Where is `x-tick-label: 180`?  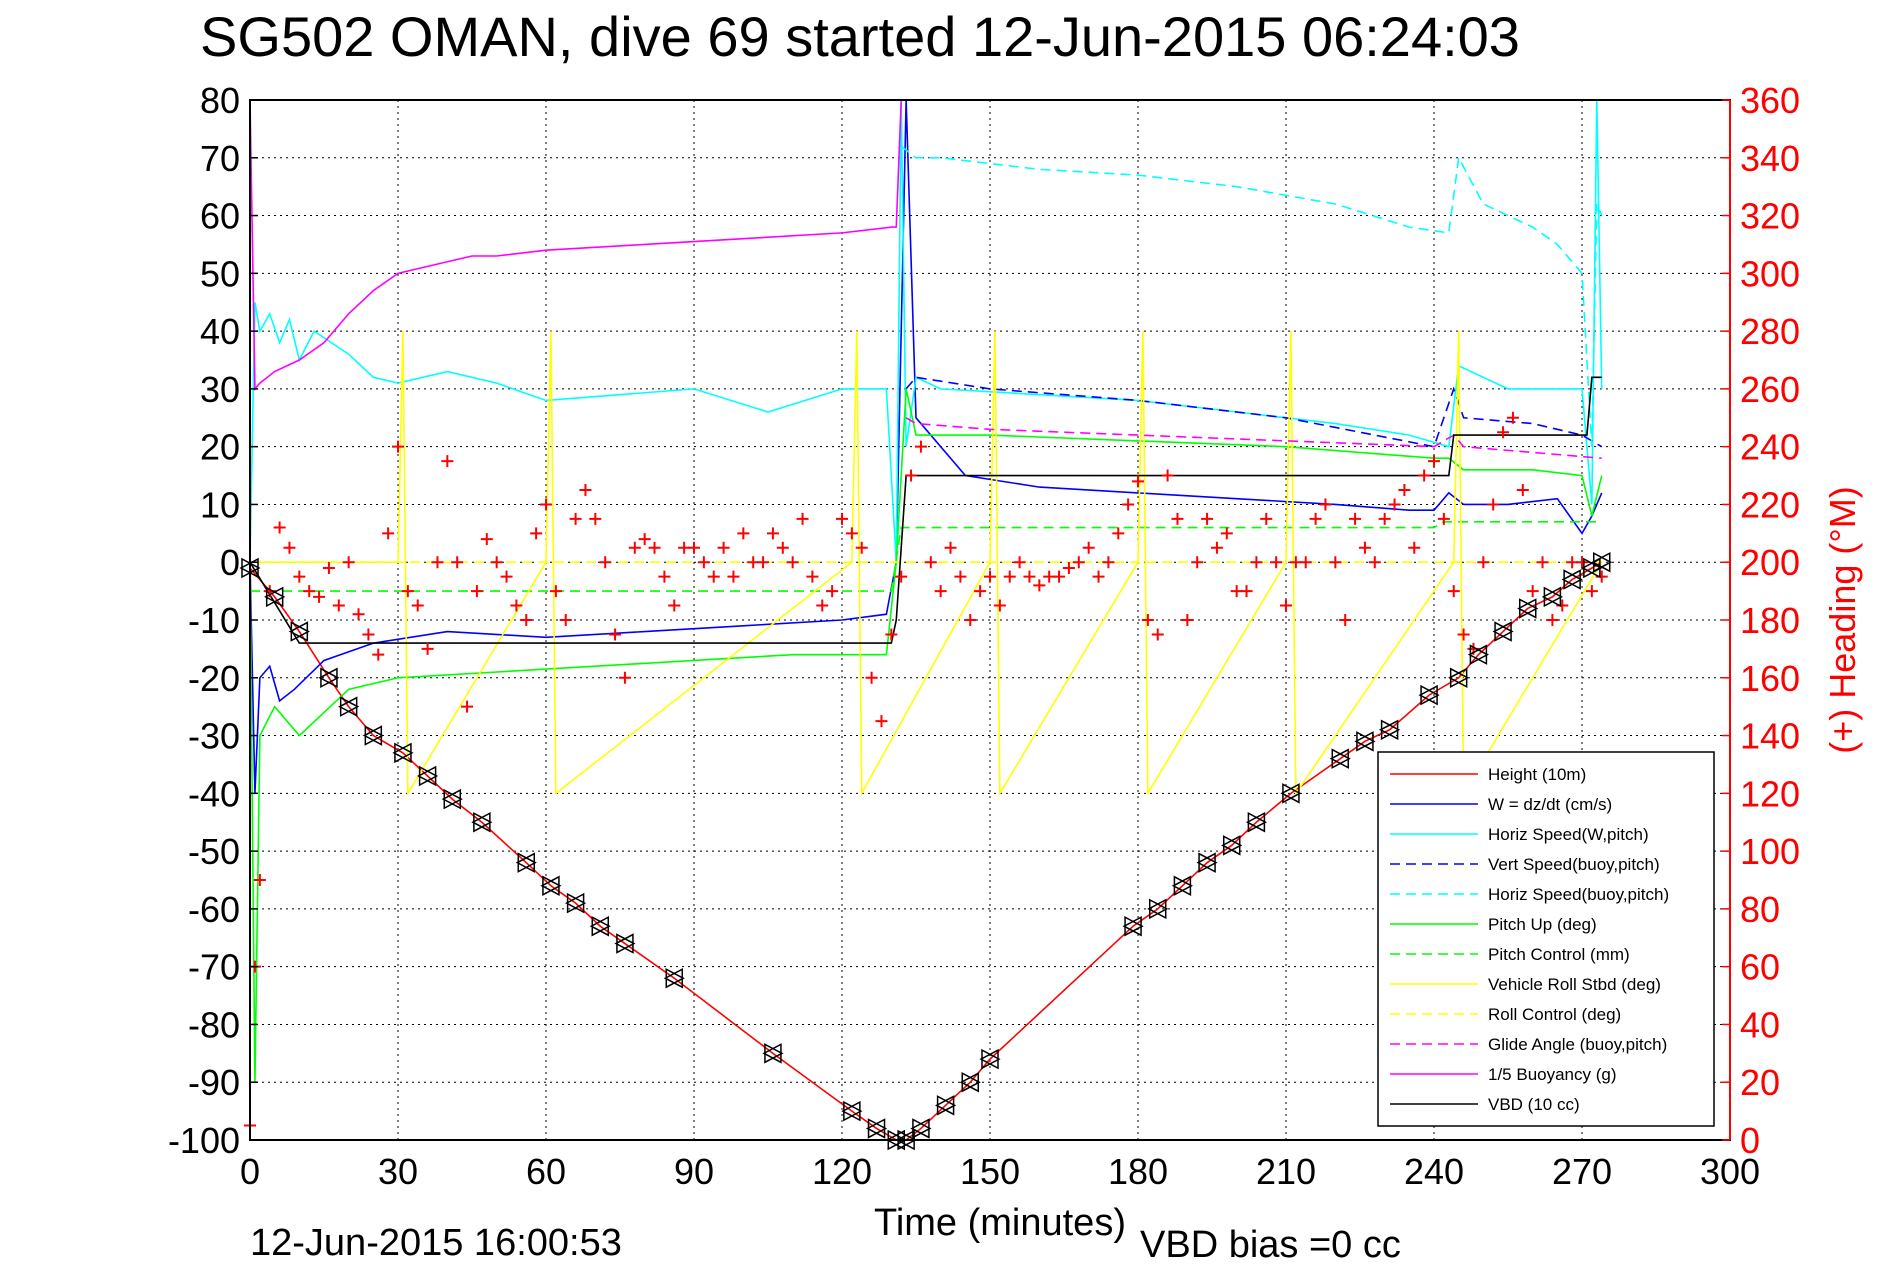 x-tick-label: 180 is located at coordinates (1138, 1171).